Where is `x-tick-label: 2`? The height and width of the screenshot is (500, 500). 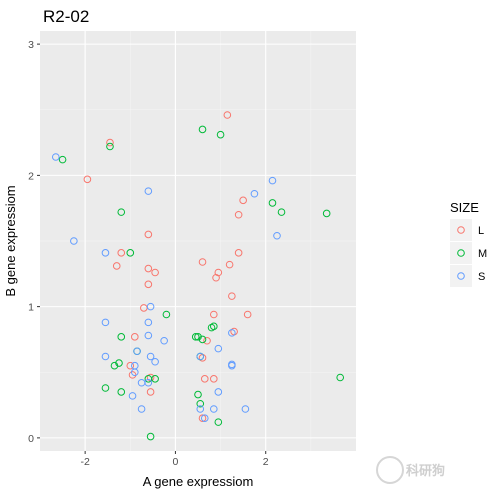 x-tick-label: 2 is located at coordinates (266, 462).